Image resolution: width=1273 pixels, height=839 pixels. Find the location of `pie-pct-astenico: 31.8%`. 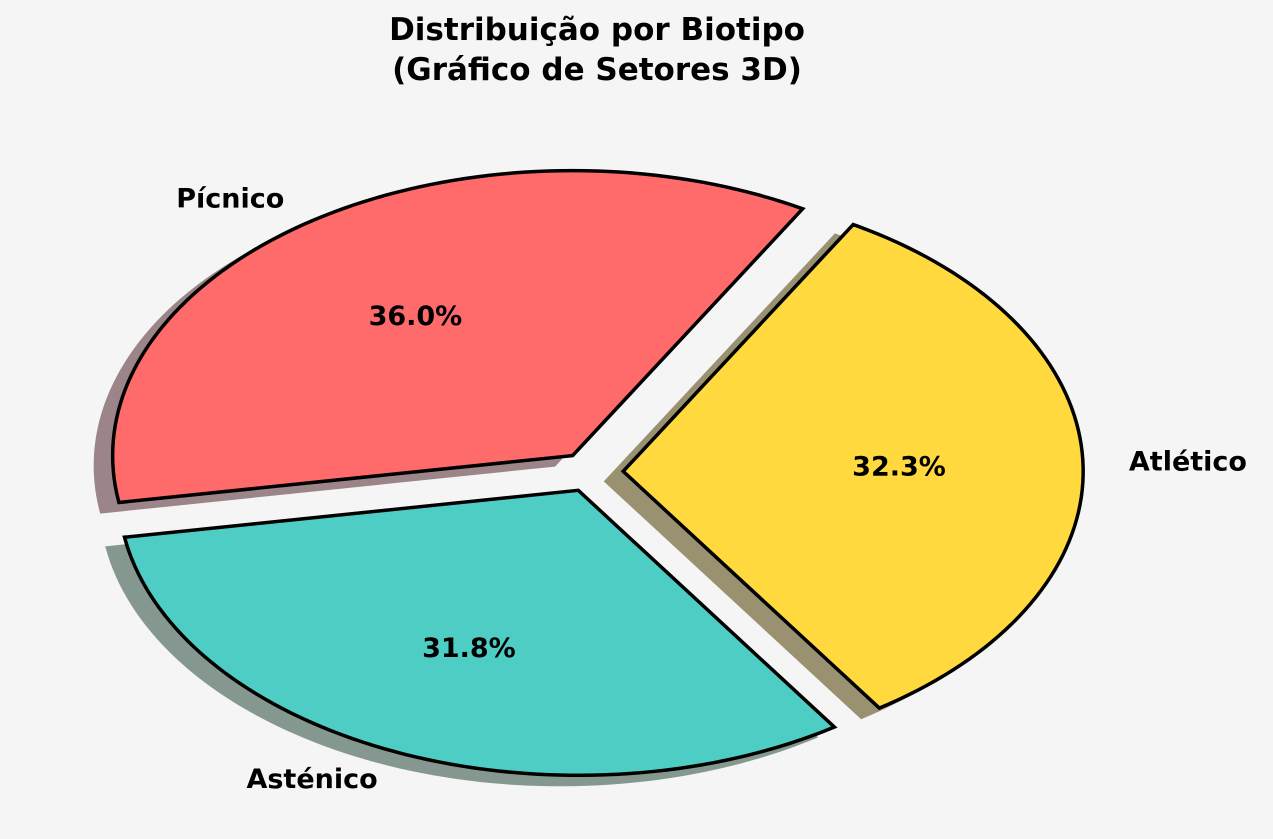

pie-pct-astenico: 31.8% is located at coordinates (469, 648).